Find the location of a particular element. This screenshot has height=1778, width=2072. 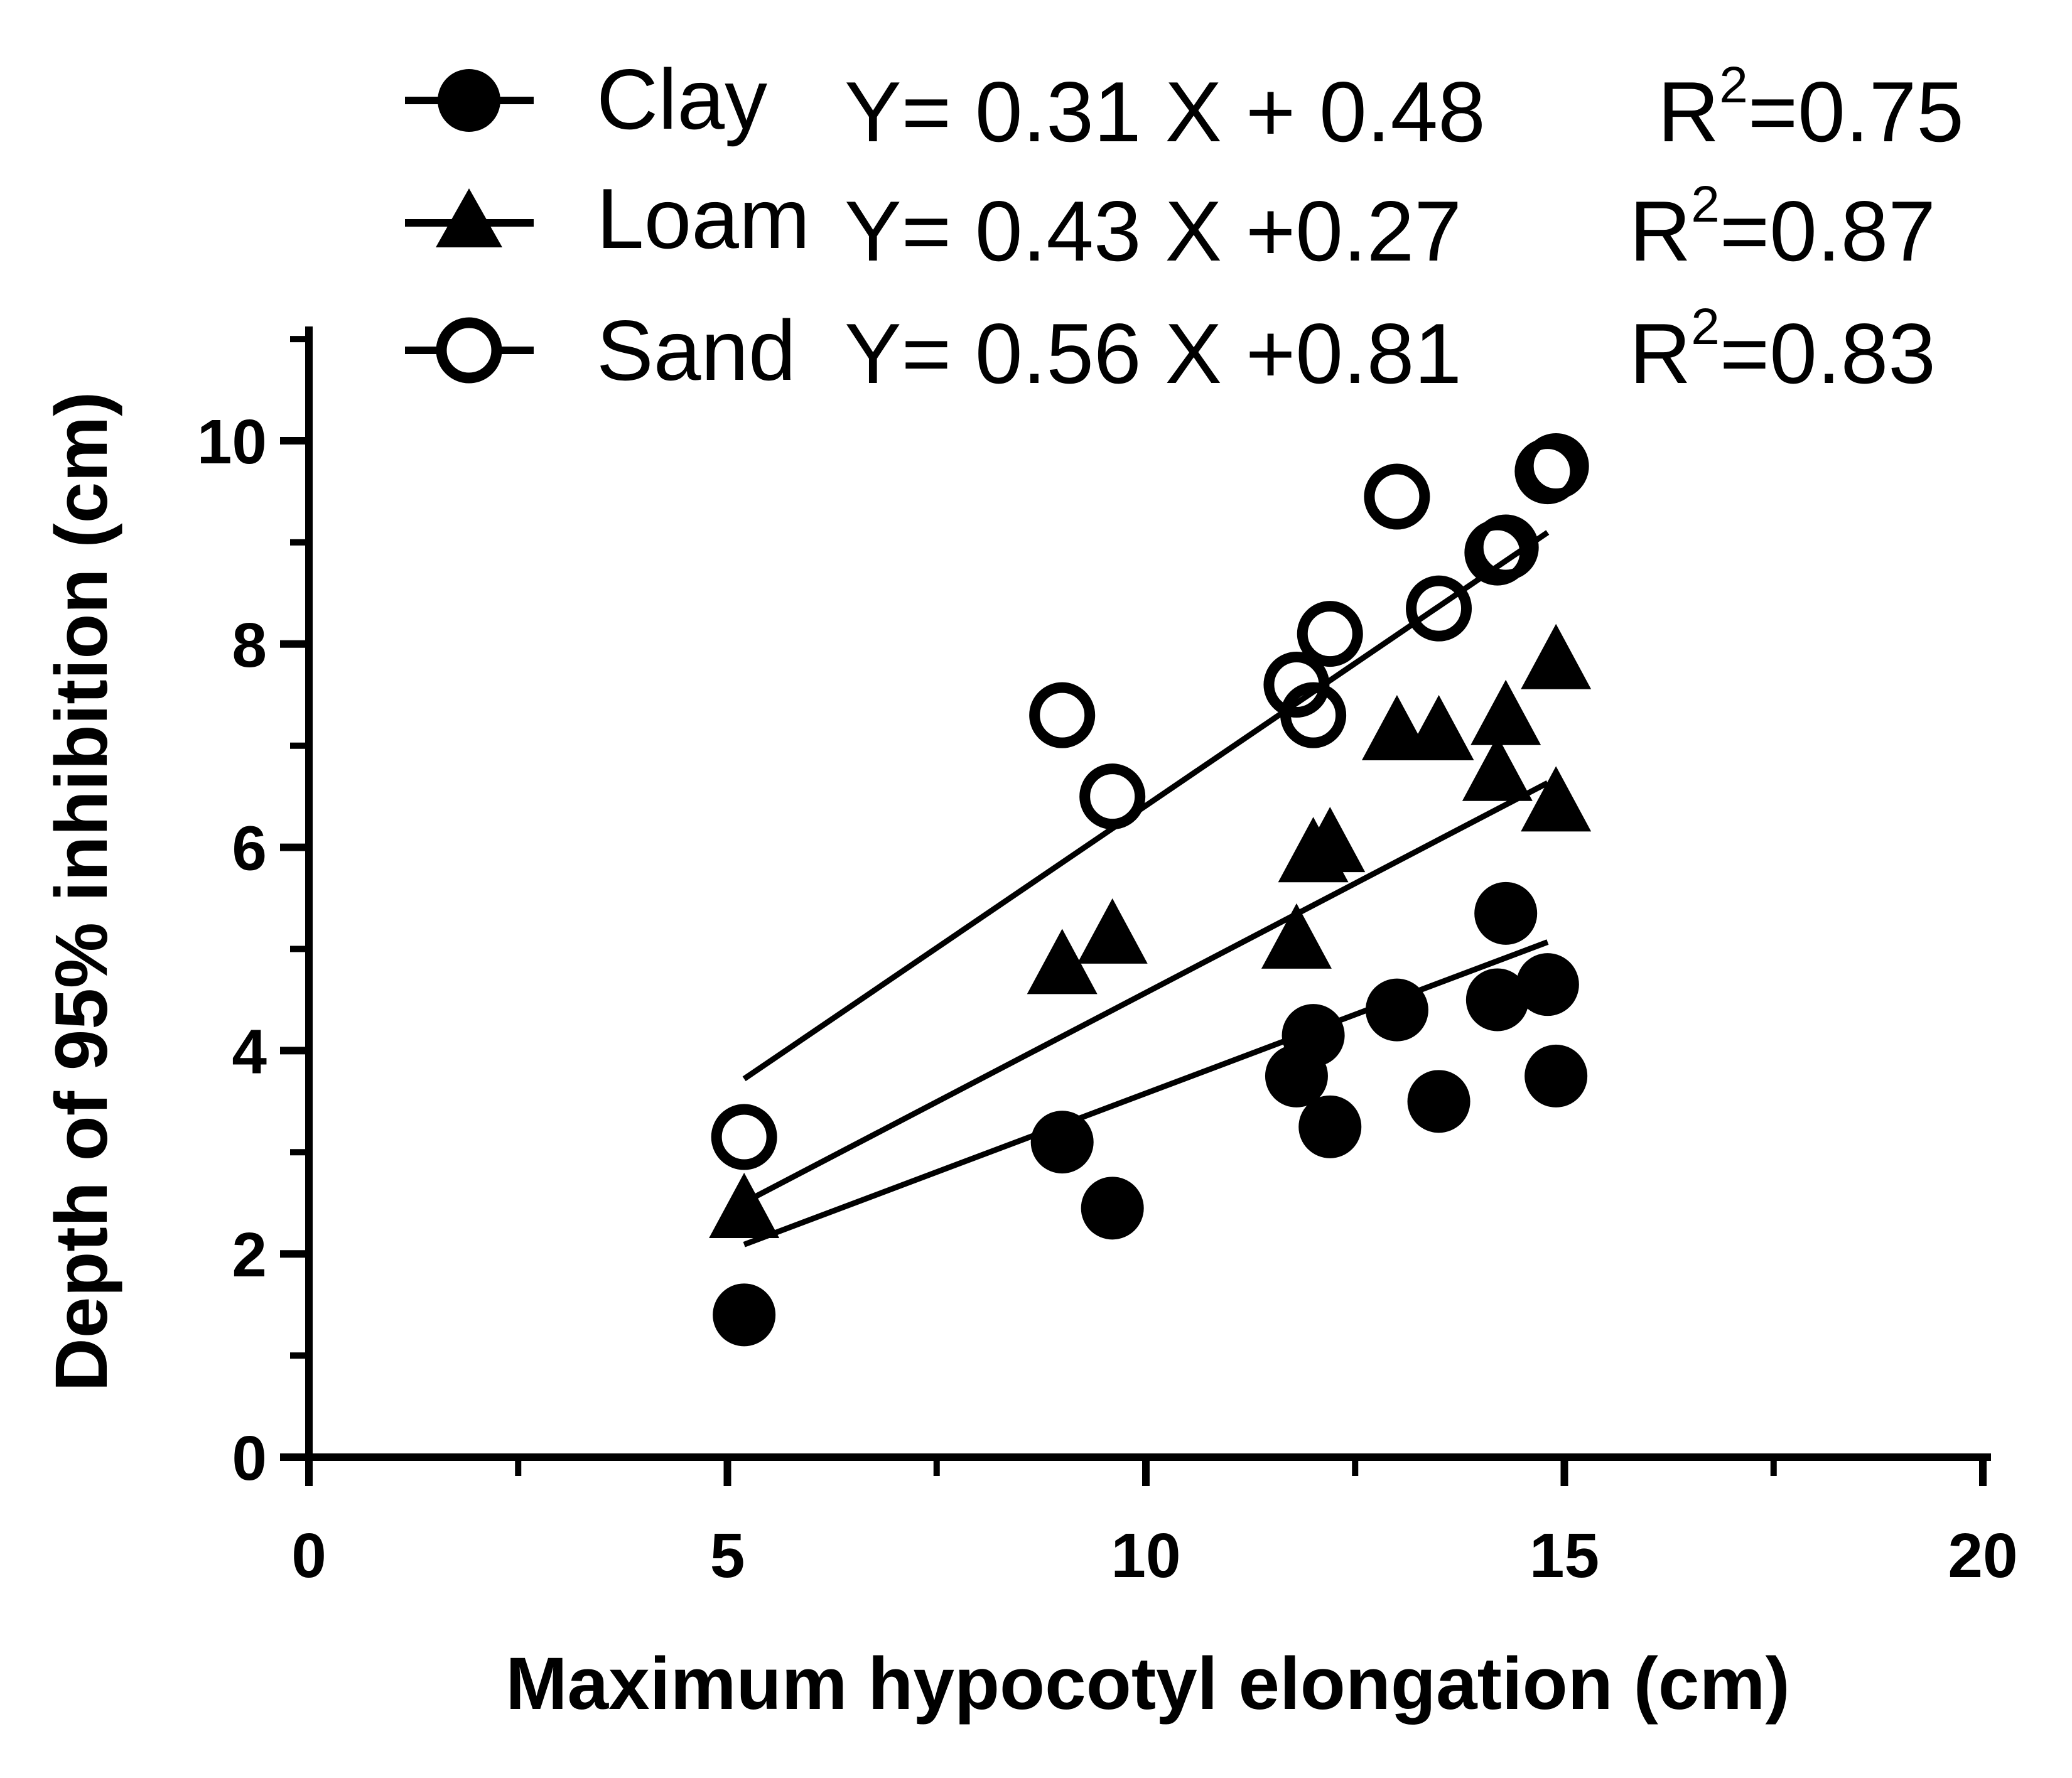

legend-r2-loam: R2=0.87 is located at coordinates (1783, 227).